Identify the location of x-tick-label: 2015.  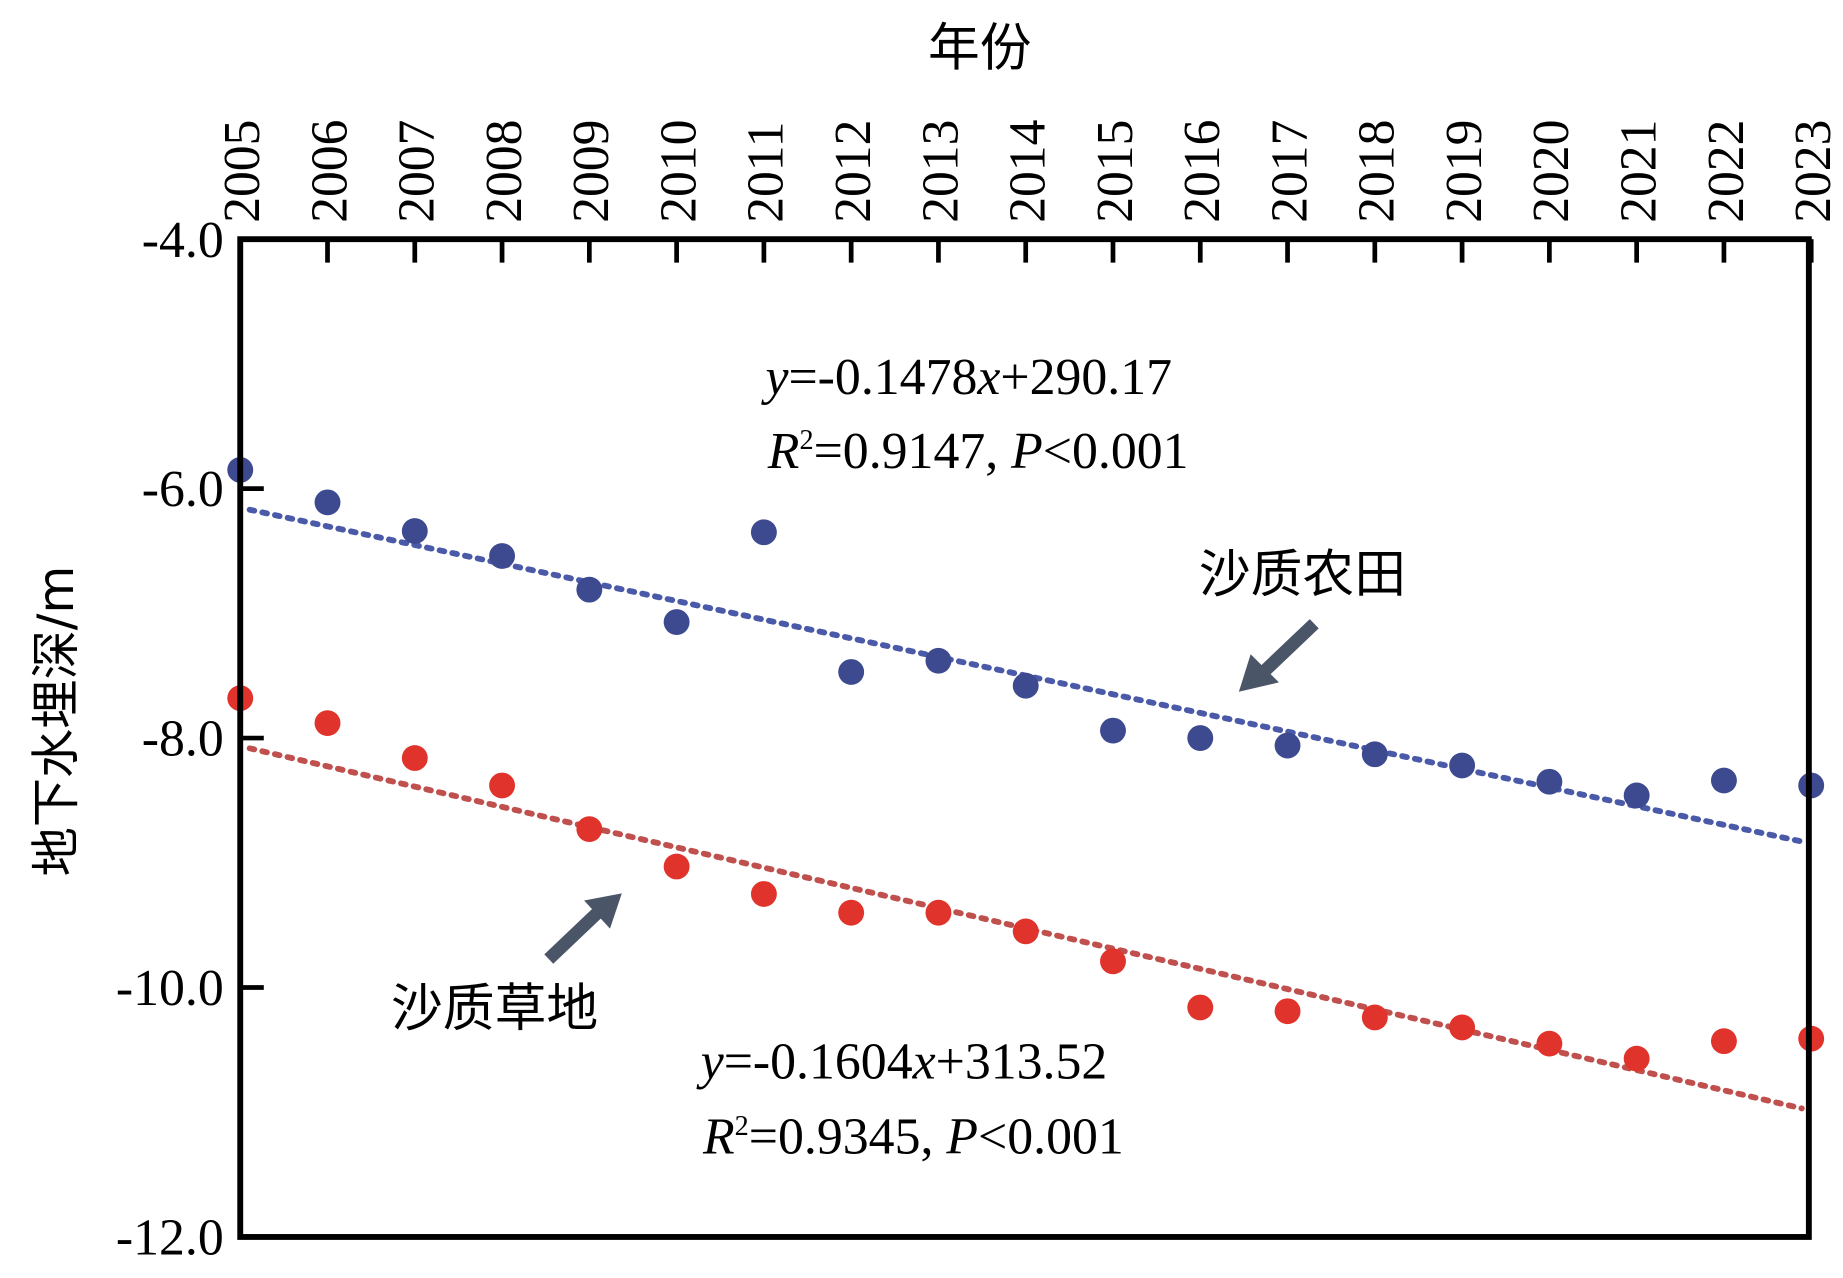
(1115, 171).